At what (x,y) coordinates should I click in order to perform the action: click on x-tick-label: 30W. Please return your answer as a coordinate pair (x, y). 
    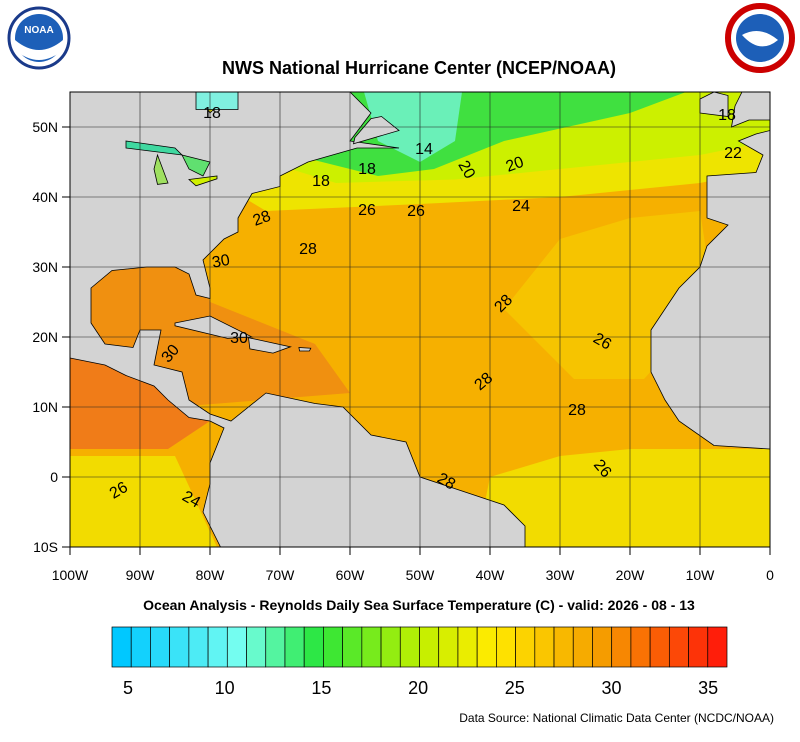
    Looking at the image, I should click on (561, 575).